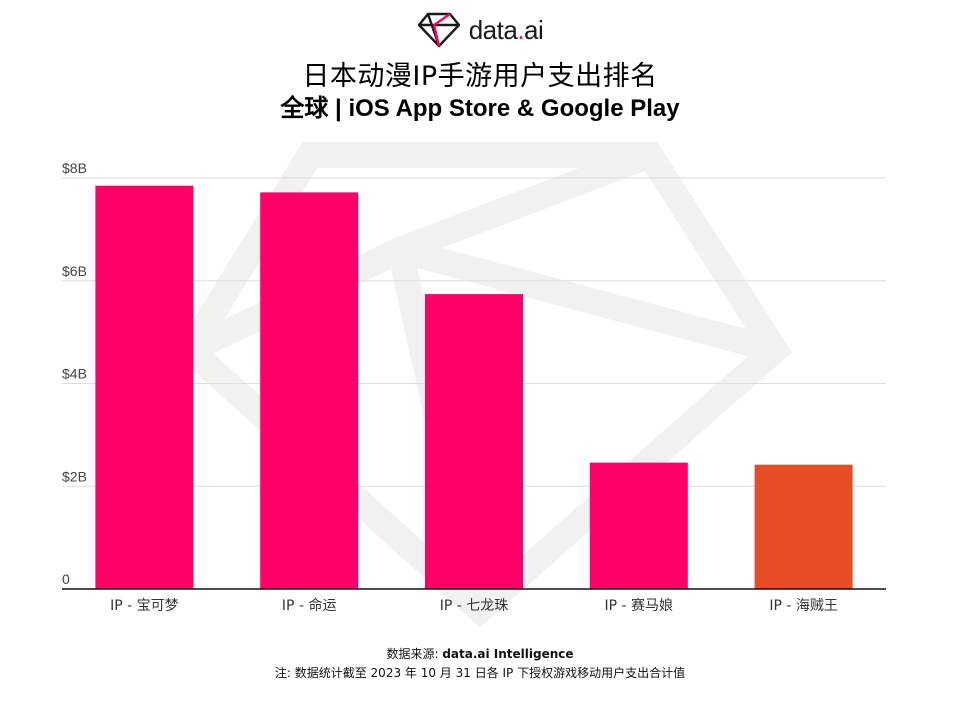 The image size is (960, 720). I want to click on x-tick-label: IP - 七龙珠, so click(474, 606).